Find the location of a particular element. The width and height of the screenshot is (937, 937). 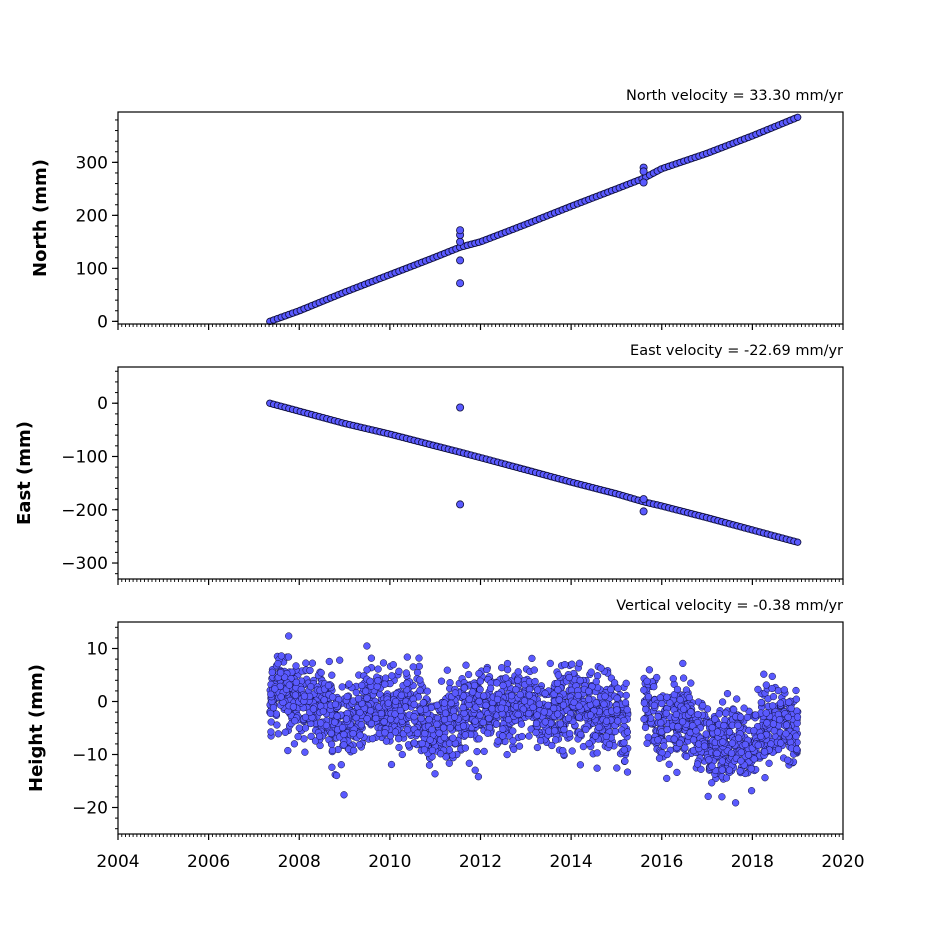

north-velocity-label: North velocity = 33.30 mm/yr is located at coordinates (734, 96).